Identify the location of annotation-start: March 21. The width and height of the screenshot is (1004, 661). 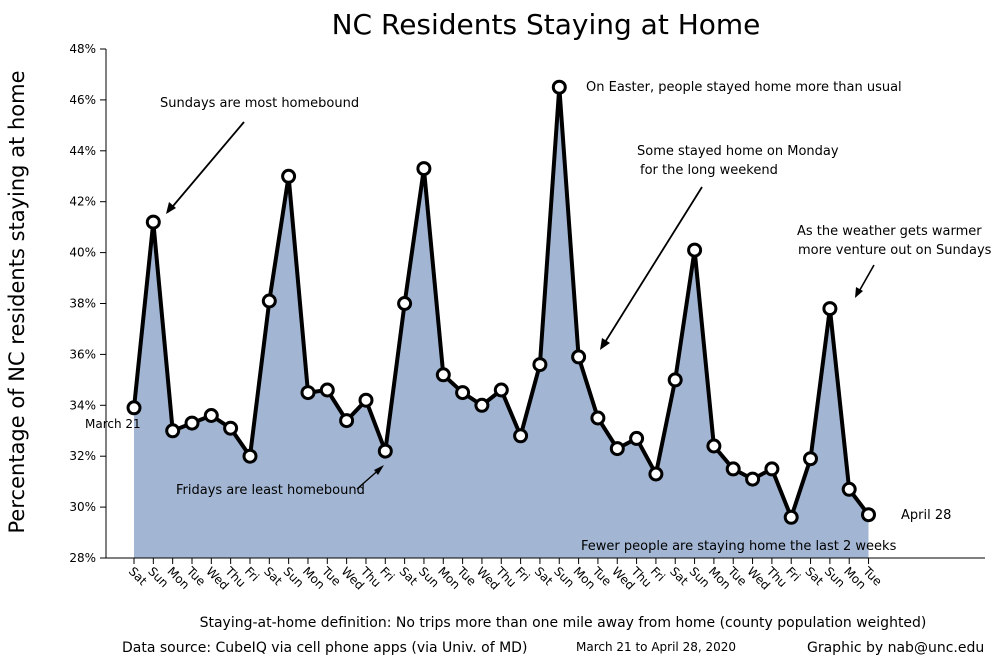
(113, 424).